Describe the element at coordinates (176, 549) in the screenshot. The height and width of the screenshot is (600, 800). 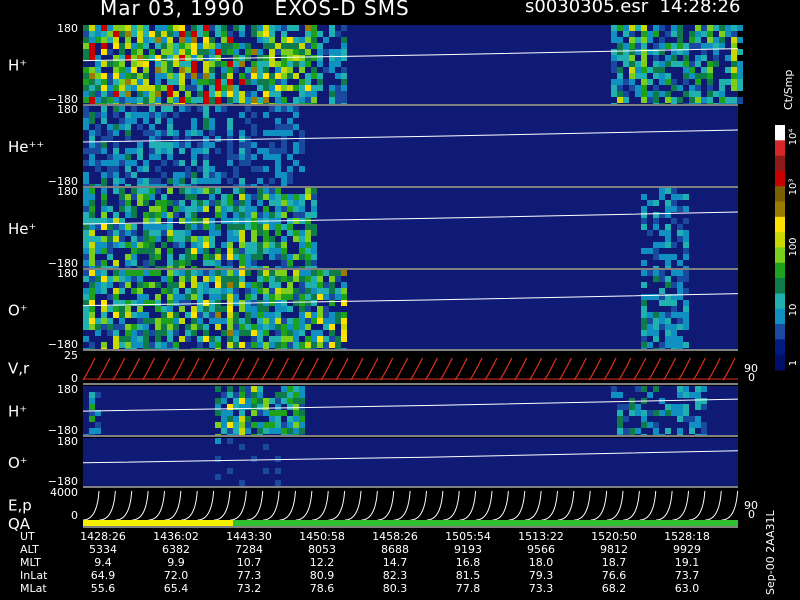
I see `table-cell: 6382` at that location.